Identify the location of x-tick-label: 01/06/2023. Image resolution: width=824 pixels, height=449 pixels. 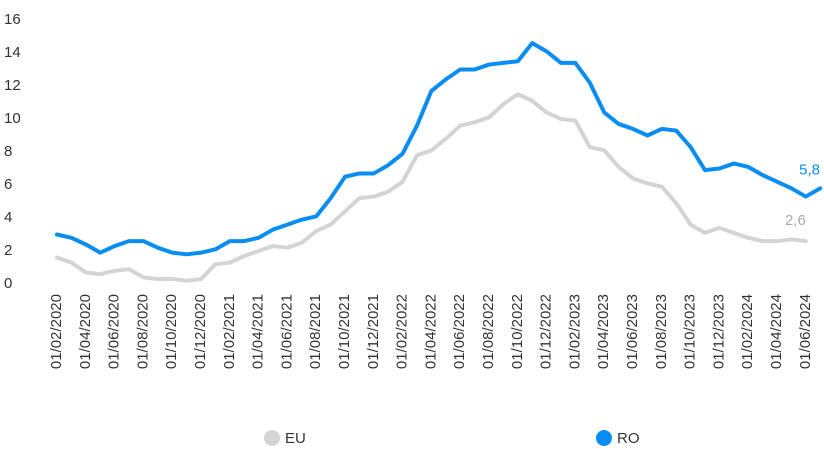
(632, 331).